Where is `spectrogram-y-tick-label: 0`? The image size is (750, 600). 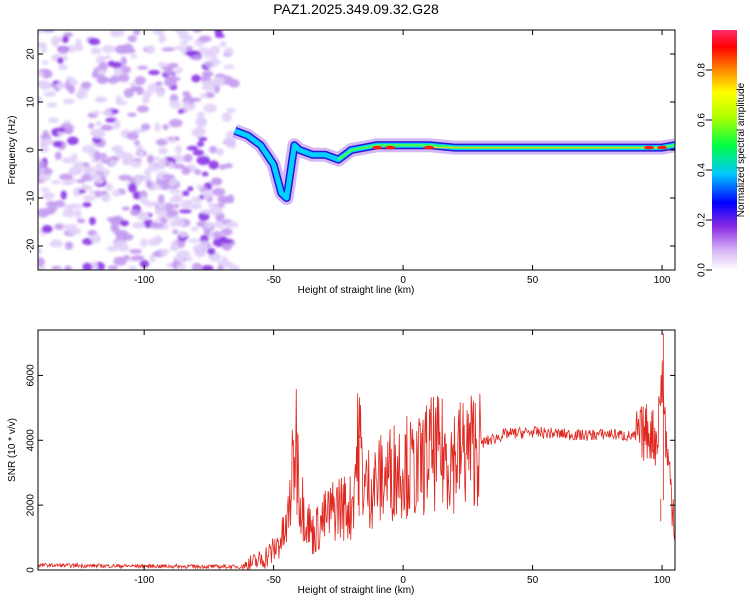
spectrogram-y-tick-label: 0 is located at coordinates (31, 150).